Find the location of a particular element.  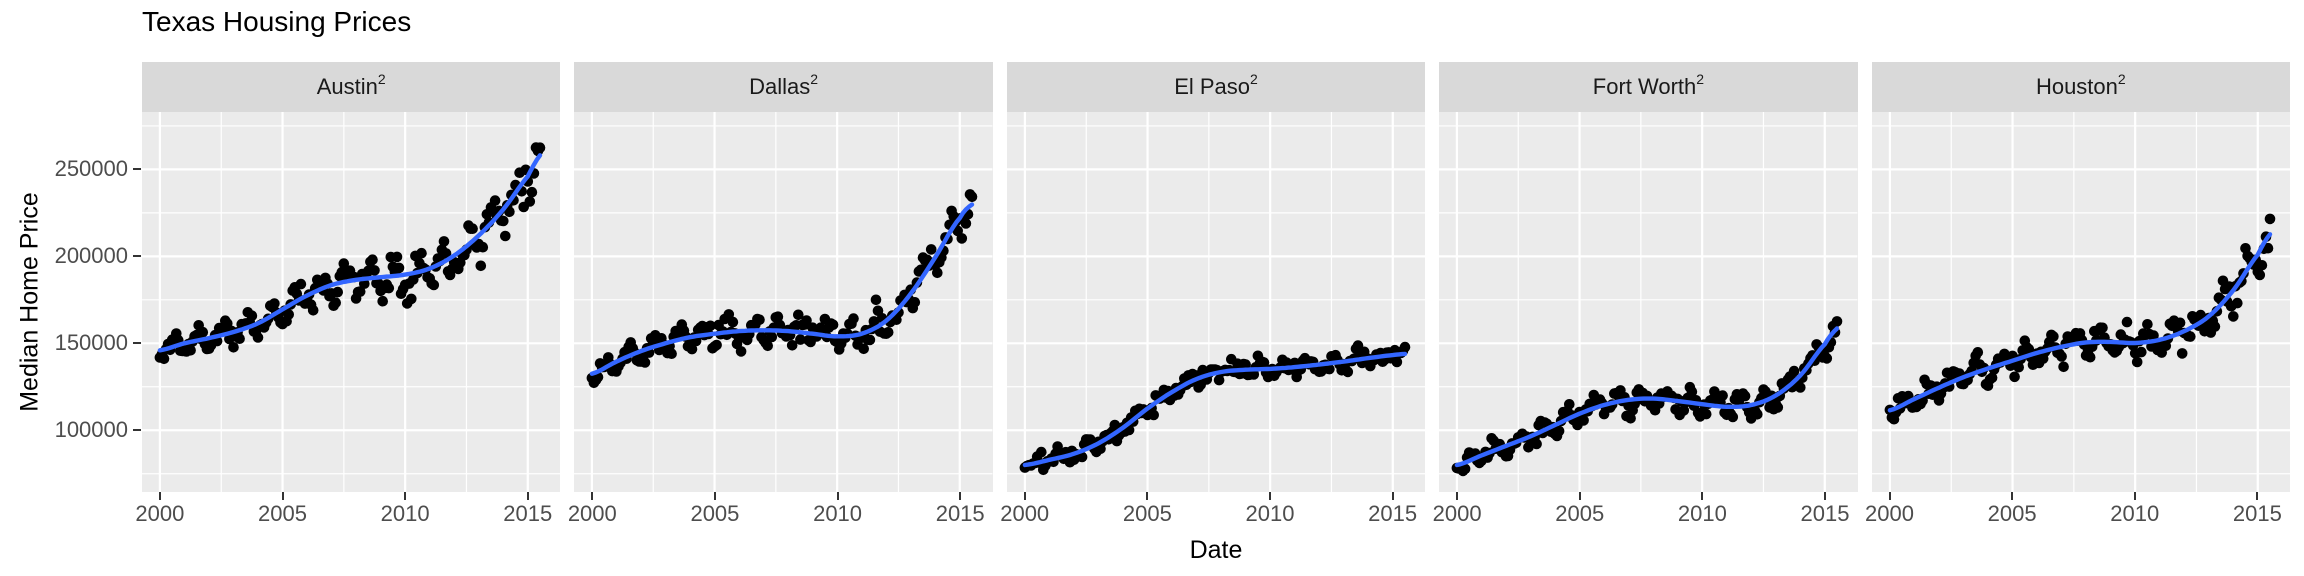

facet-strip: Austin2 is located at coordinates (351, 87).